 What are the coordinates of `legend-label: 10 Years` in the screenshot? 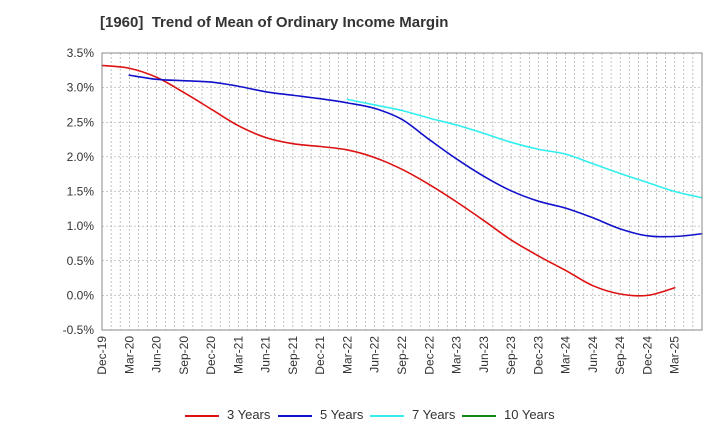 It's located at (529, 414).